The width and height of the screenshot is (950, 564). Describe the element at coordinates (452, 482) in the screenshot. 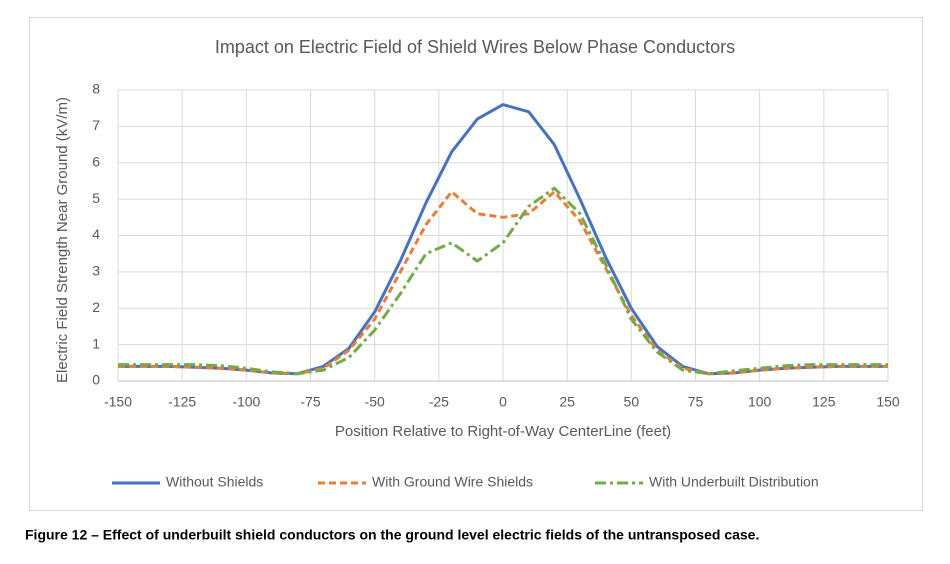

I see `legend-label: With Ground Wire Shields` at that location.